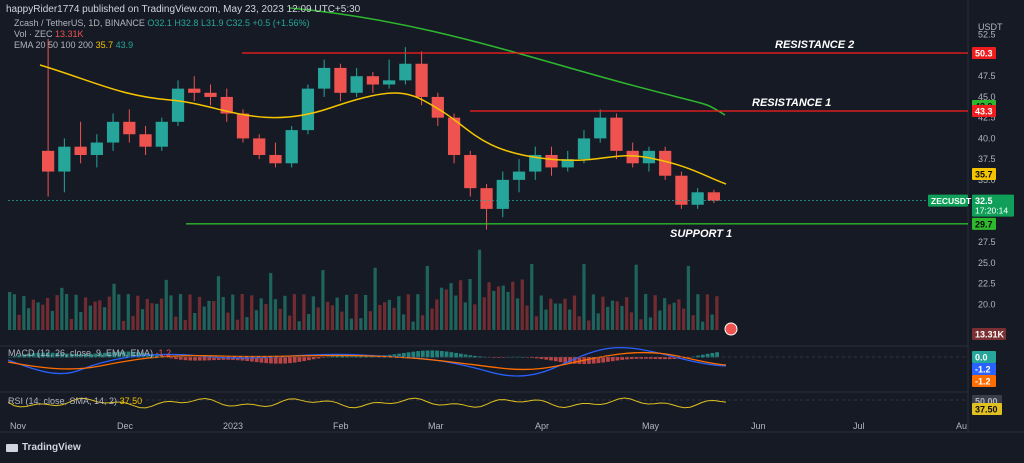 The height and width of the screenshot is (463, 1024). Describe the element at coordinates (984, 53) in the screenshot. I see `resistance-2-badge: 50.3` at that location.